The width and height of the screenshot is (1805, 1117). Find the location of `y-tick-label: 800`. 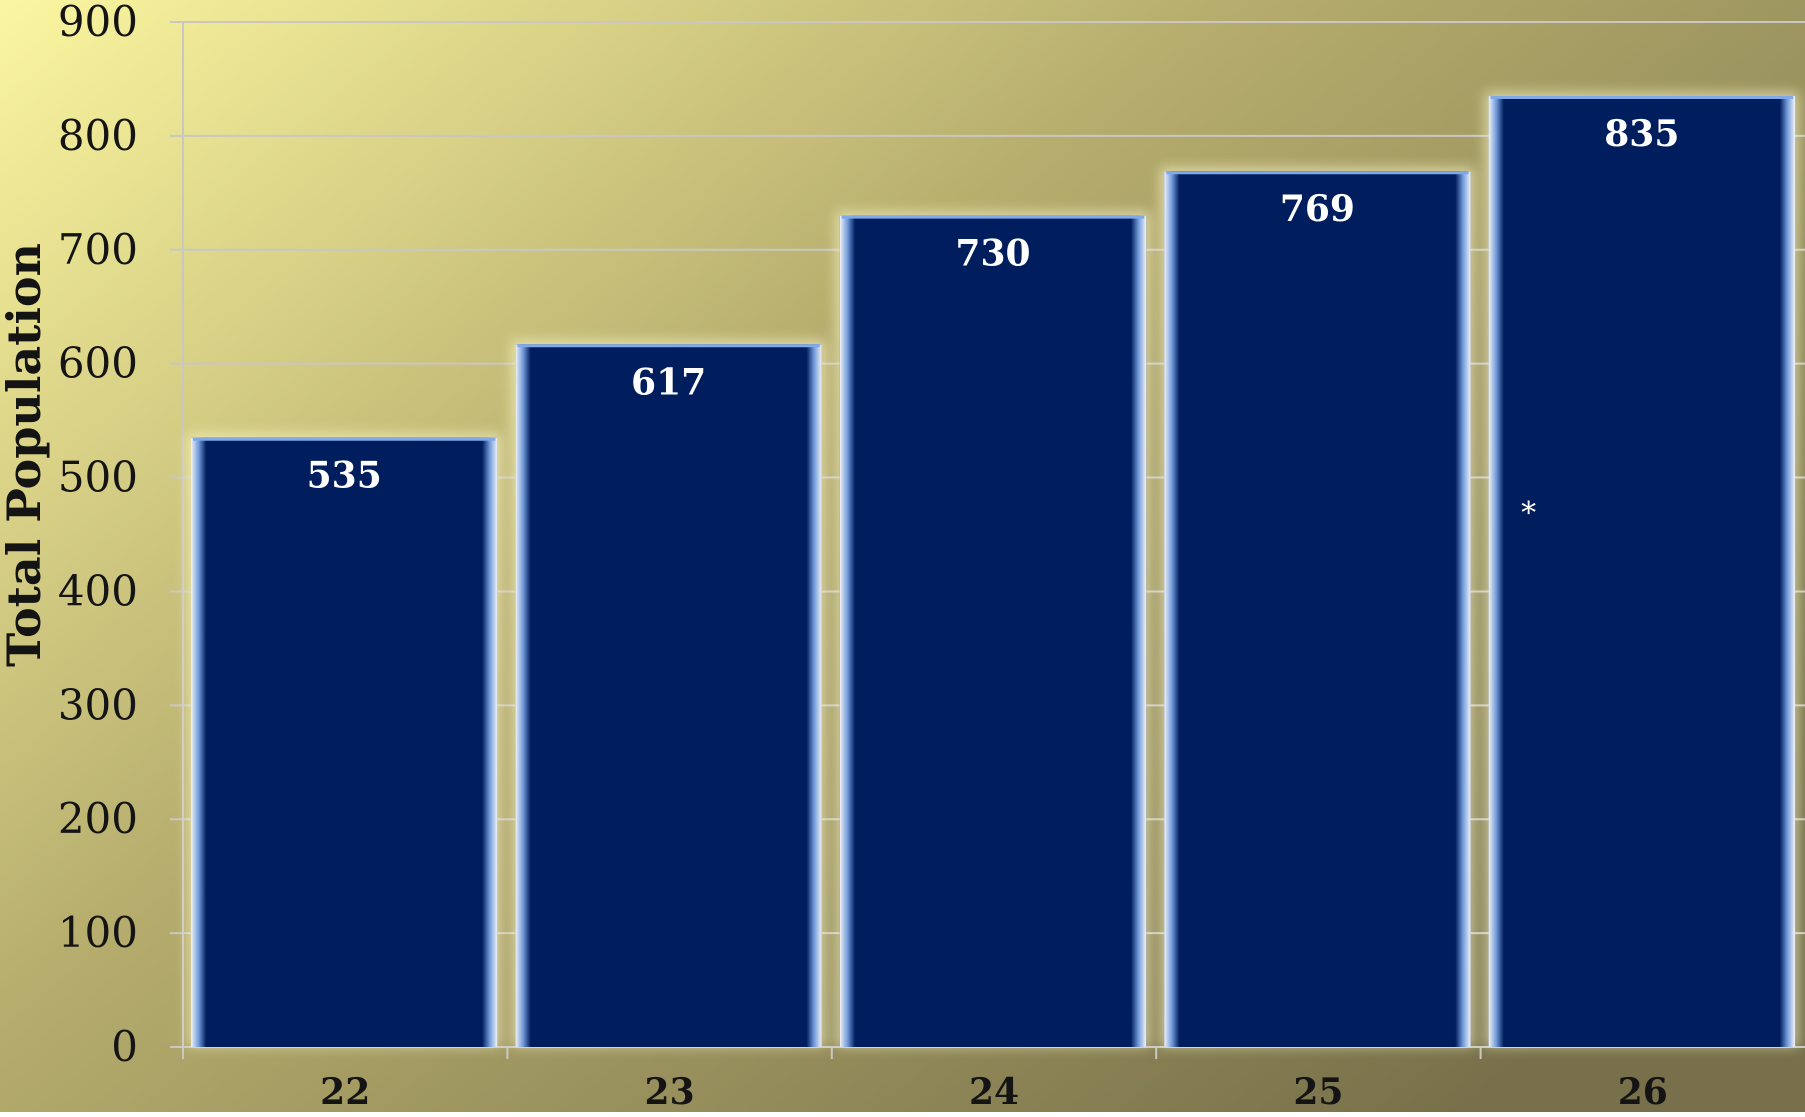

y-tick-label: 800 is located at coordinates (98, 135).